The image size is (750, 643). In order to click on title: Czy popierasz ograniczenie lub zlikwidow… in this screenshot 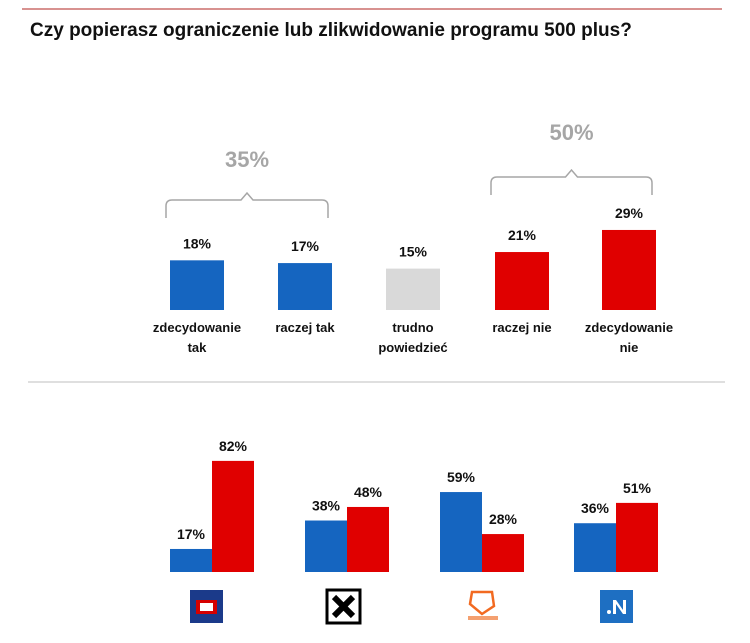, I will do `click(331, 30)`.